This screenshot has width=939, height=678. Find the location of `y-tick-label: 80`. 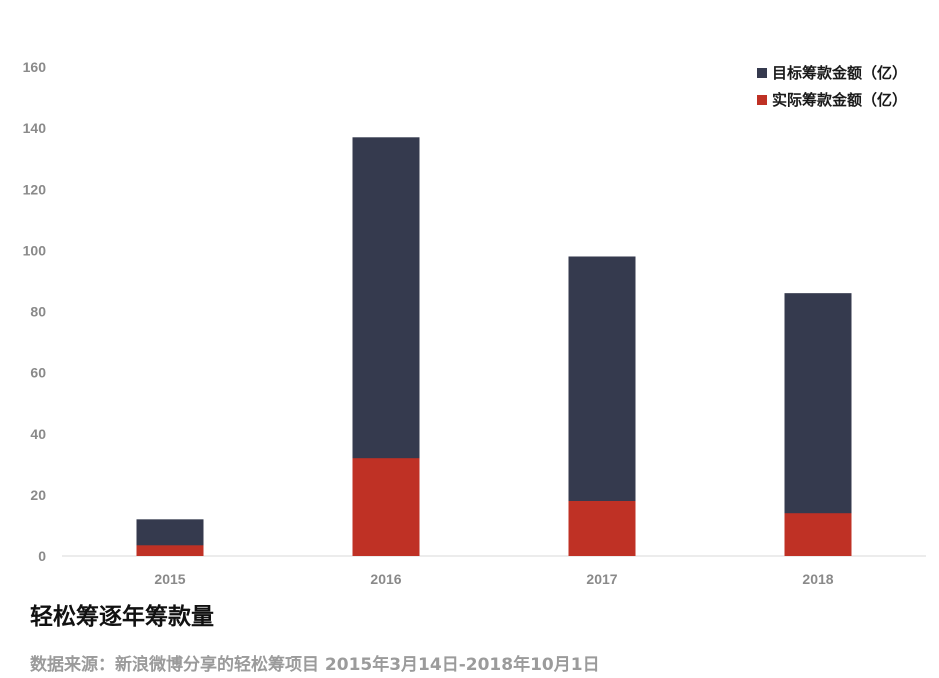

y-tick-label: 80 is located at coordinates (38, 312).